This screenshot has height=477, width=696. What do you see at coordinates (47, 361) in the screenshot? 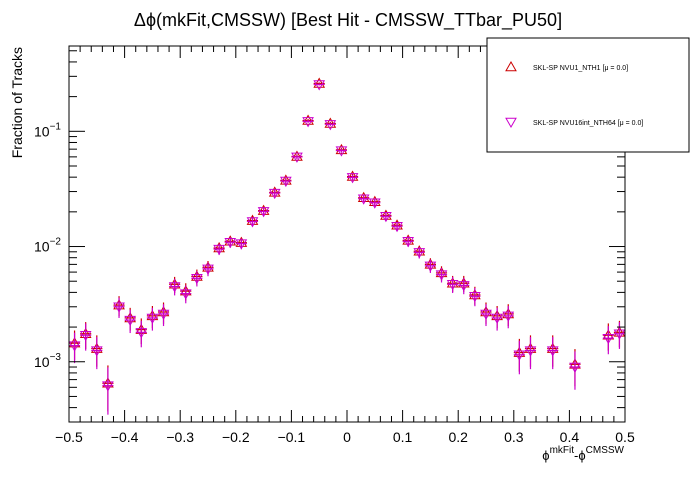
I see `y-tick-label: 10⁻³` at bounding box center [47, 361].